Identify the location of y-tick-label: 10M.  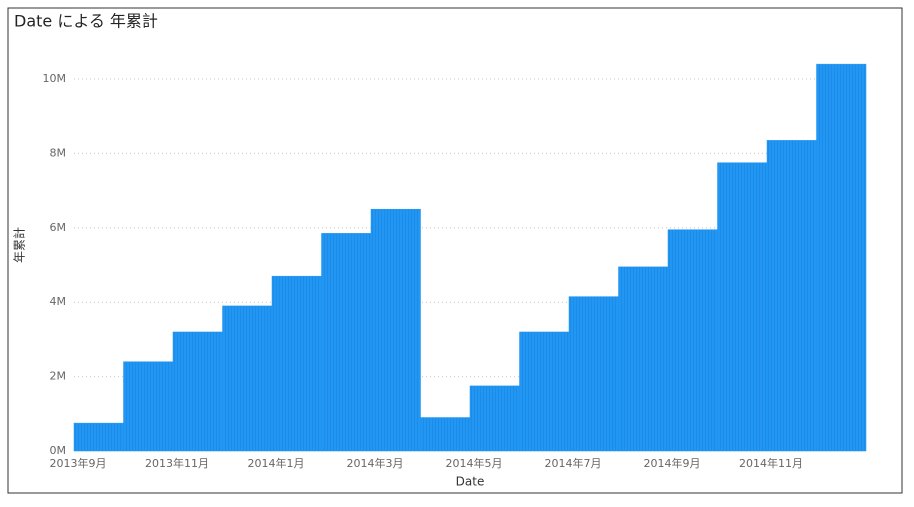
(55, 78).